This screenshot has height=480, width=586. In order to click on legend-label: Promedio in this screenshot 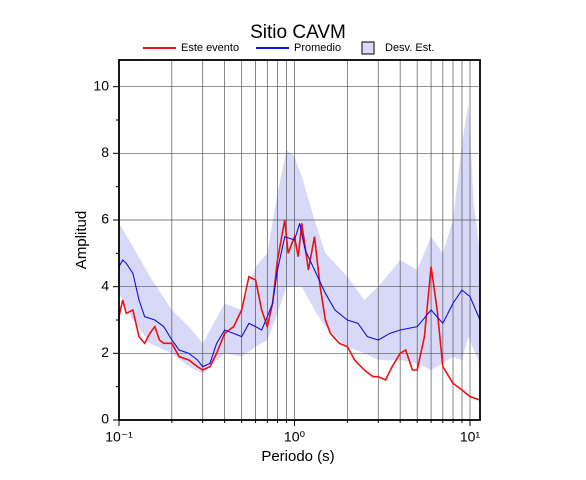, I will do `click(317, 48)`.